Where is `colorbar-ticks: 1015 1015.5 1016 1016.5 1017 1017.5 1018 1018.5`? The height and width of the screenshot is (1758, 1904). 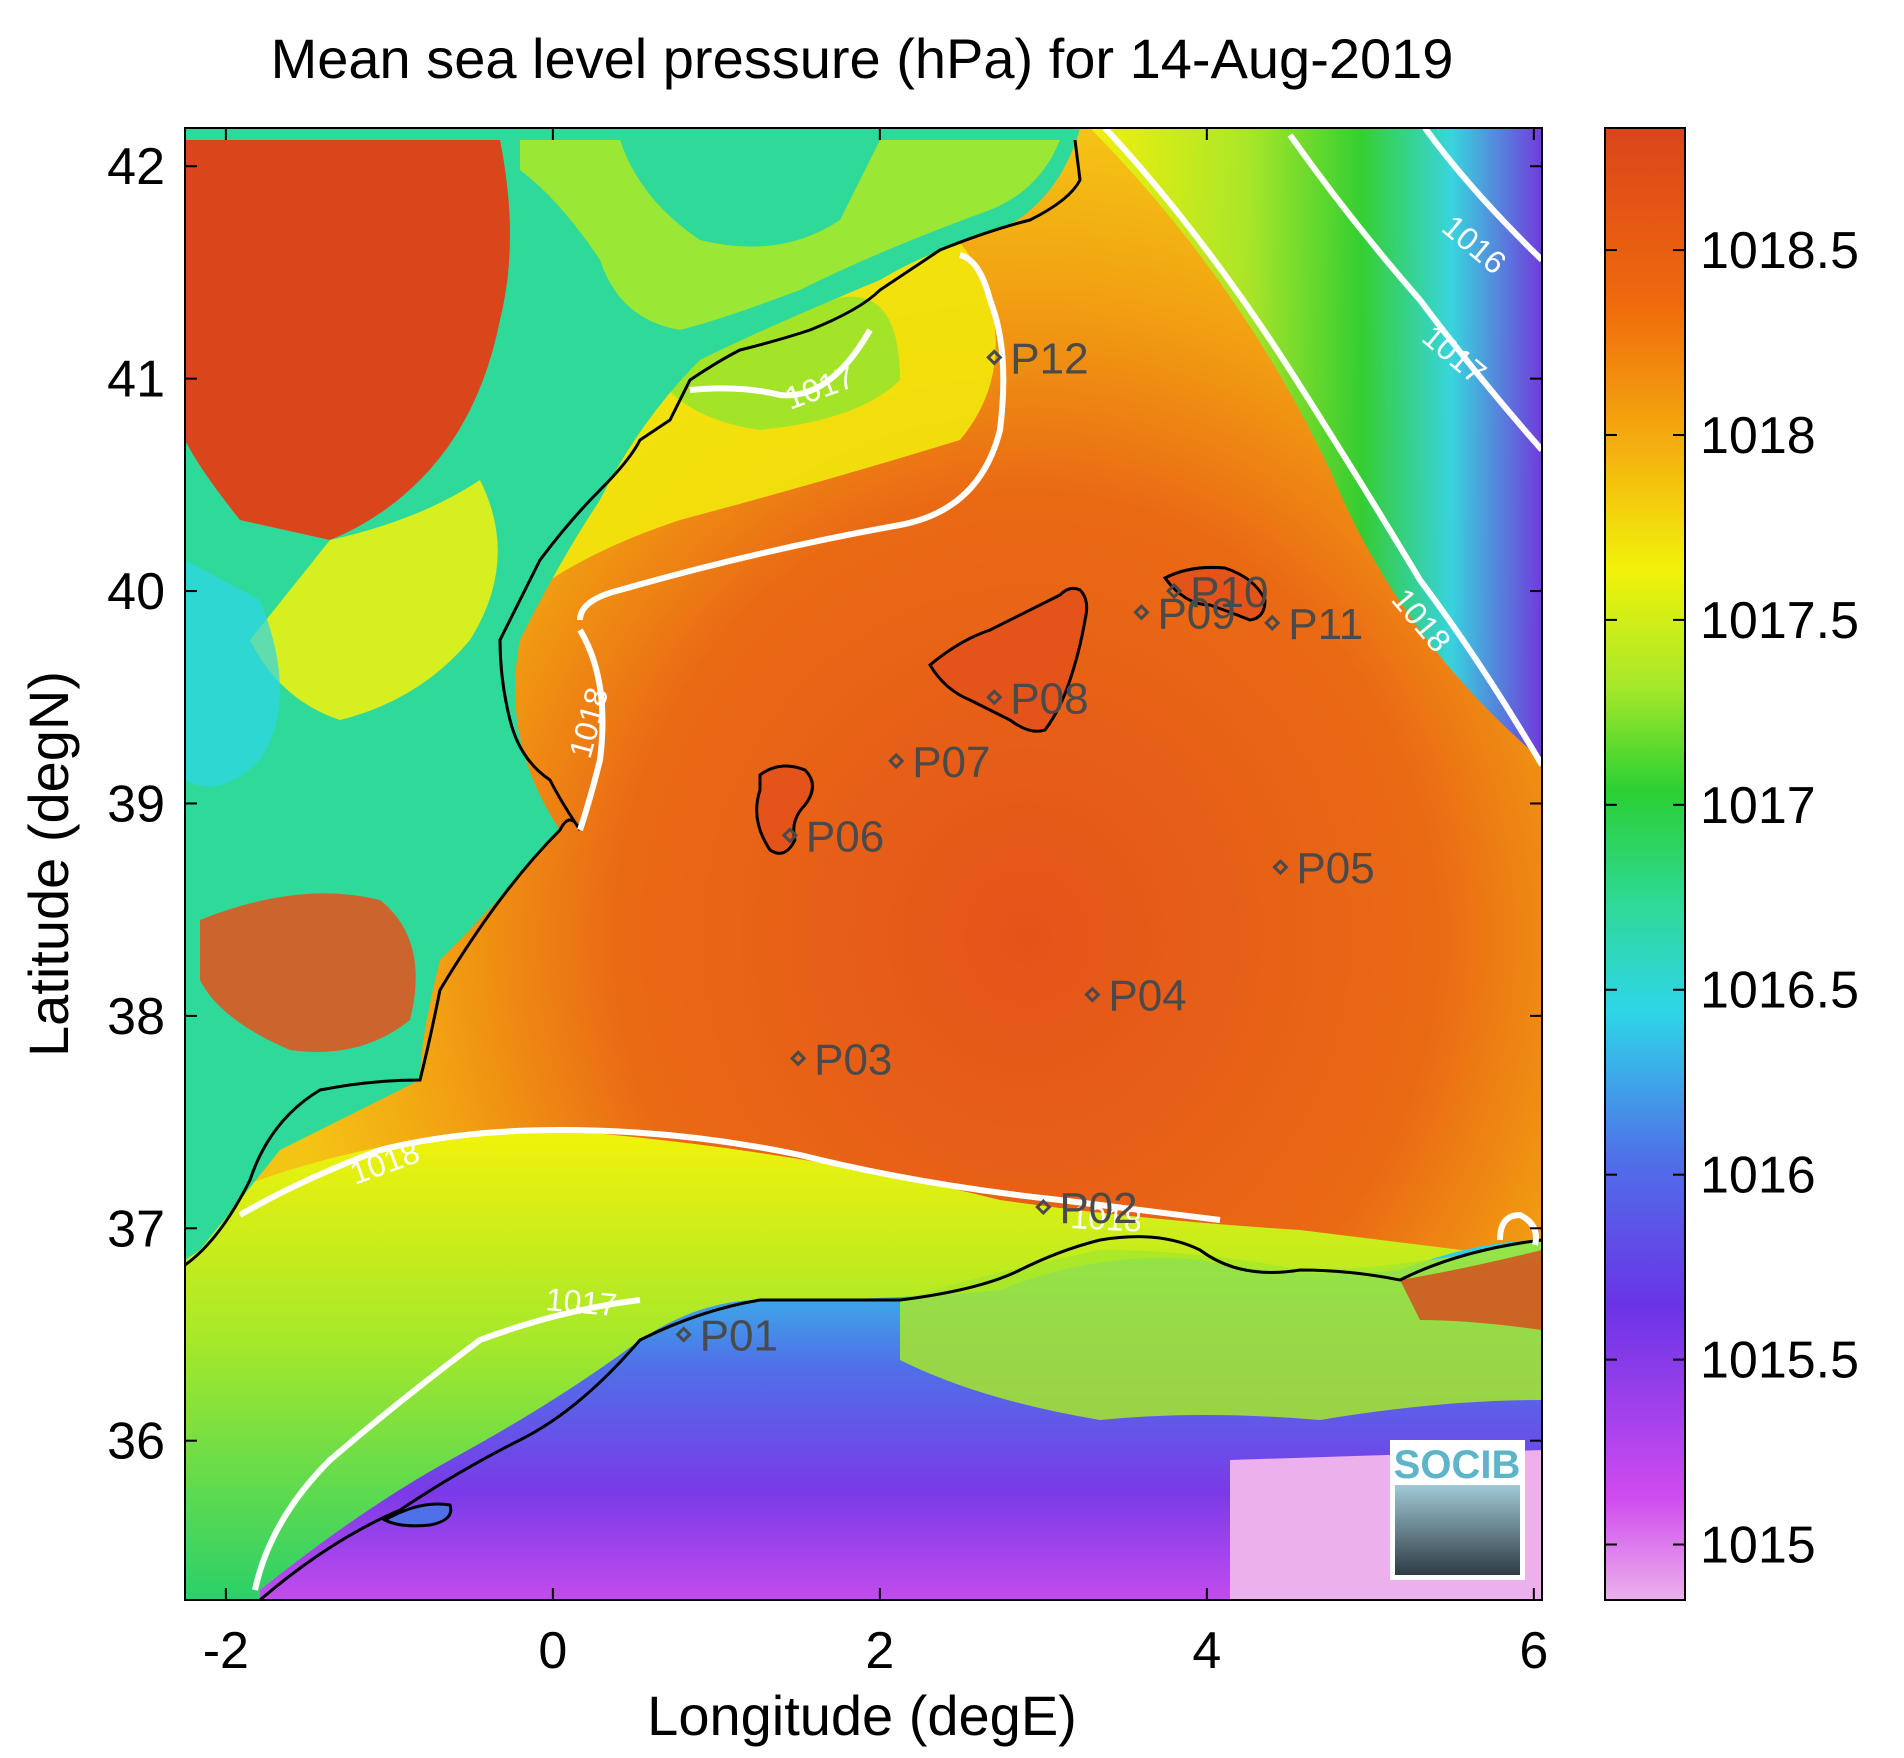
colorbar-ticks: 1015 1015.5 1016 1016.5 1017 1017.5 1018 1018.5 is located at coordinates (1732, 898).